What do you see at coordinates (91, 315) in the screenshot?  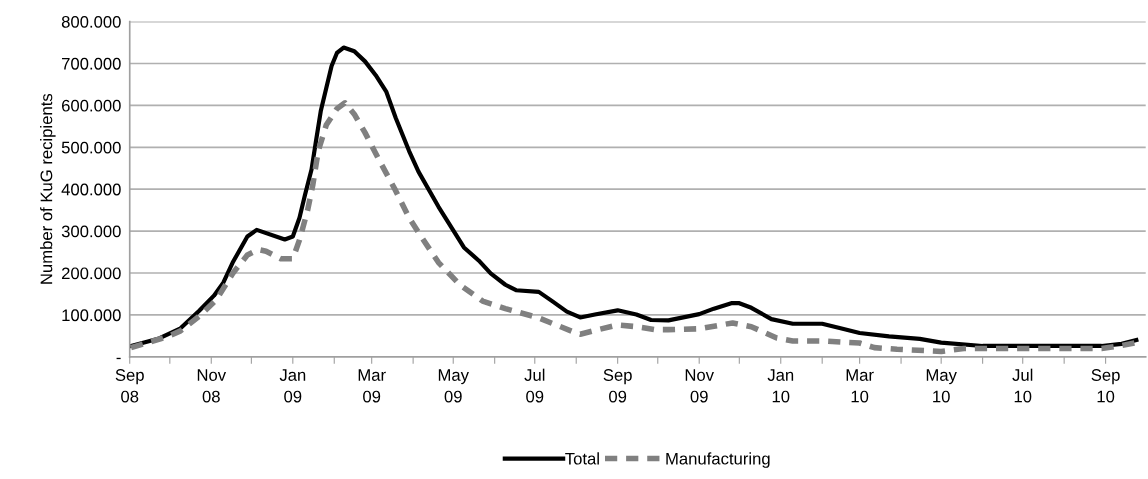 I see `y-tick-label: 100.000` at bounding box center [91, 315].